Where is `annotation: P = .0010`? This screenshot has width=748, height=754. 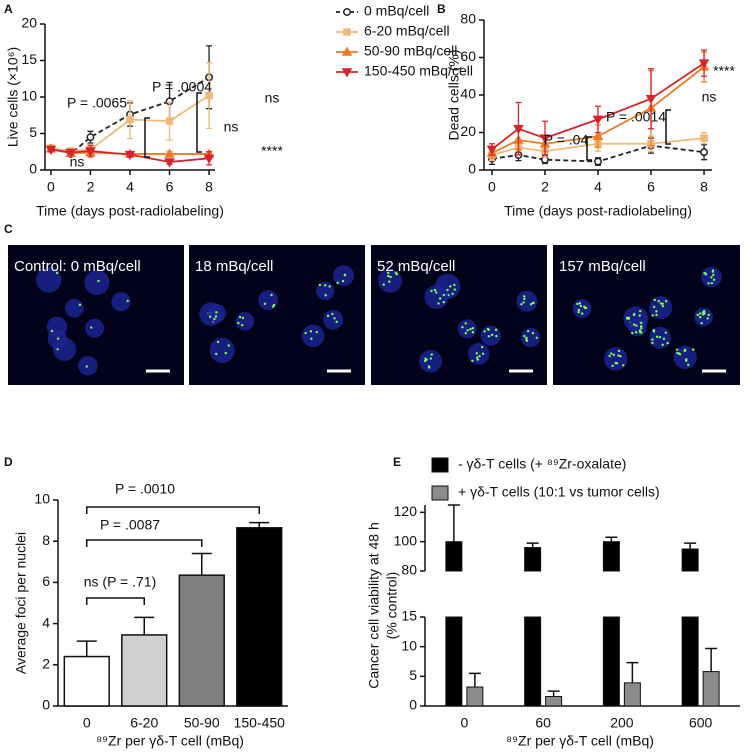
annotation: P = .0010 is located at coordinates (145, 489).